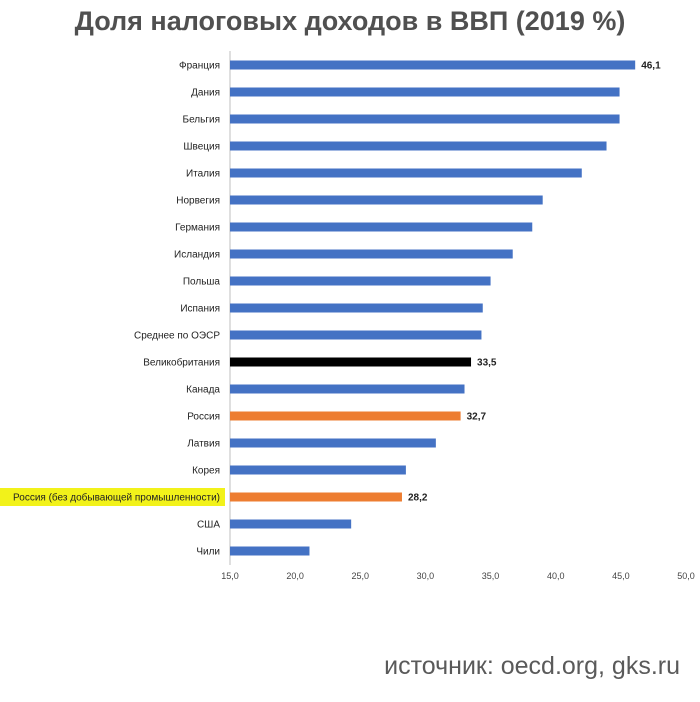  Describe the element at coordinates (350, 21) in the screenshot. I see `chart-title: Доля налоговых доходов в ВВП (2019 %)` at that location.